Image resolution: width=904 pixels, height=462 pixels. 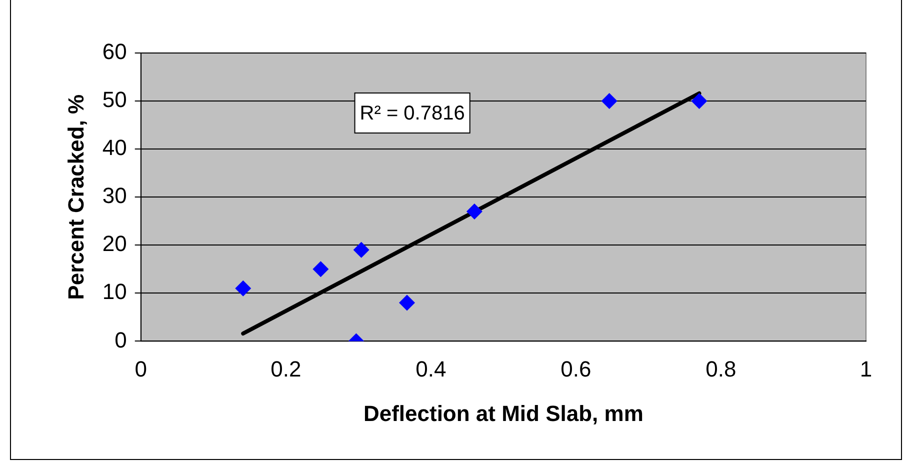 What do you see at coordinates (114, 99) in the screenshot?
I see `y-tick-label: 50` at bounding box center [114, 99].